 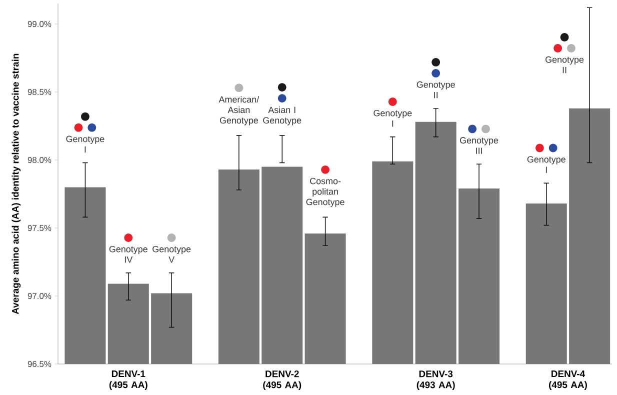 I want to click on annotation: American/ Asian Genotype, so click(x=239, y=111).